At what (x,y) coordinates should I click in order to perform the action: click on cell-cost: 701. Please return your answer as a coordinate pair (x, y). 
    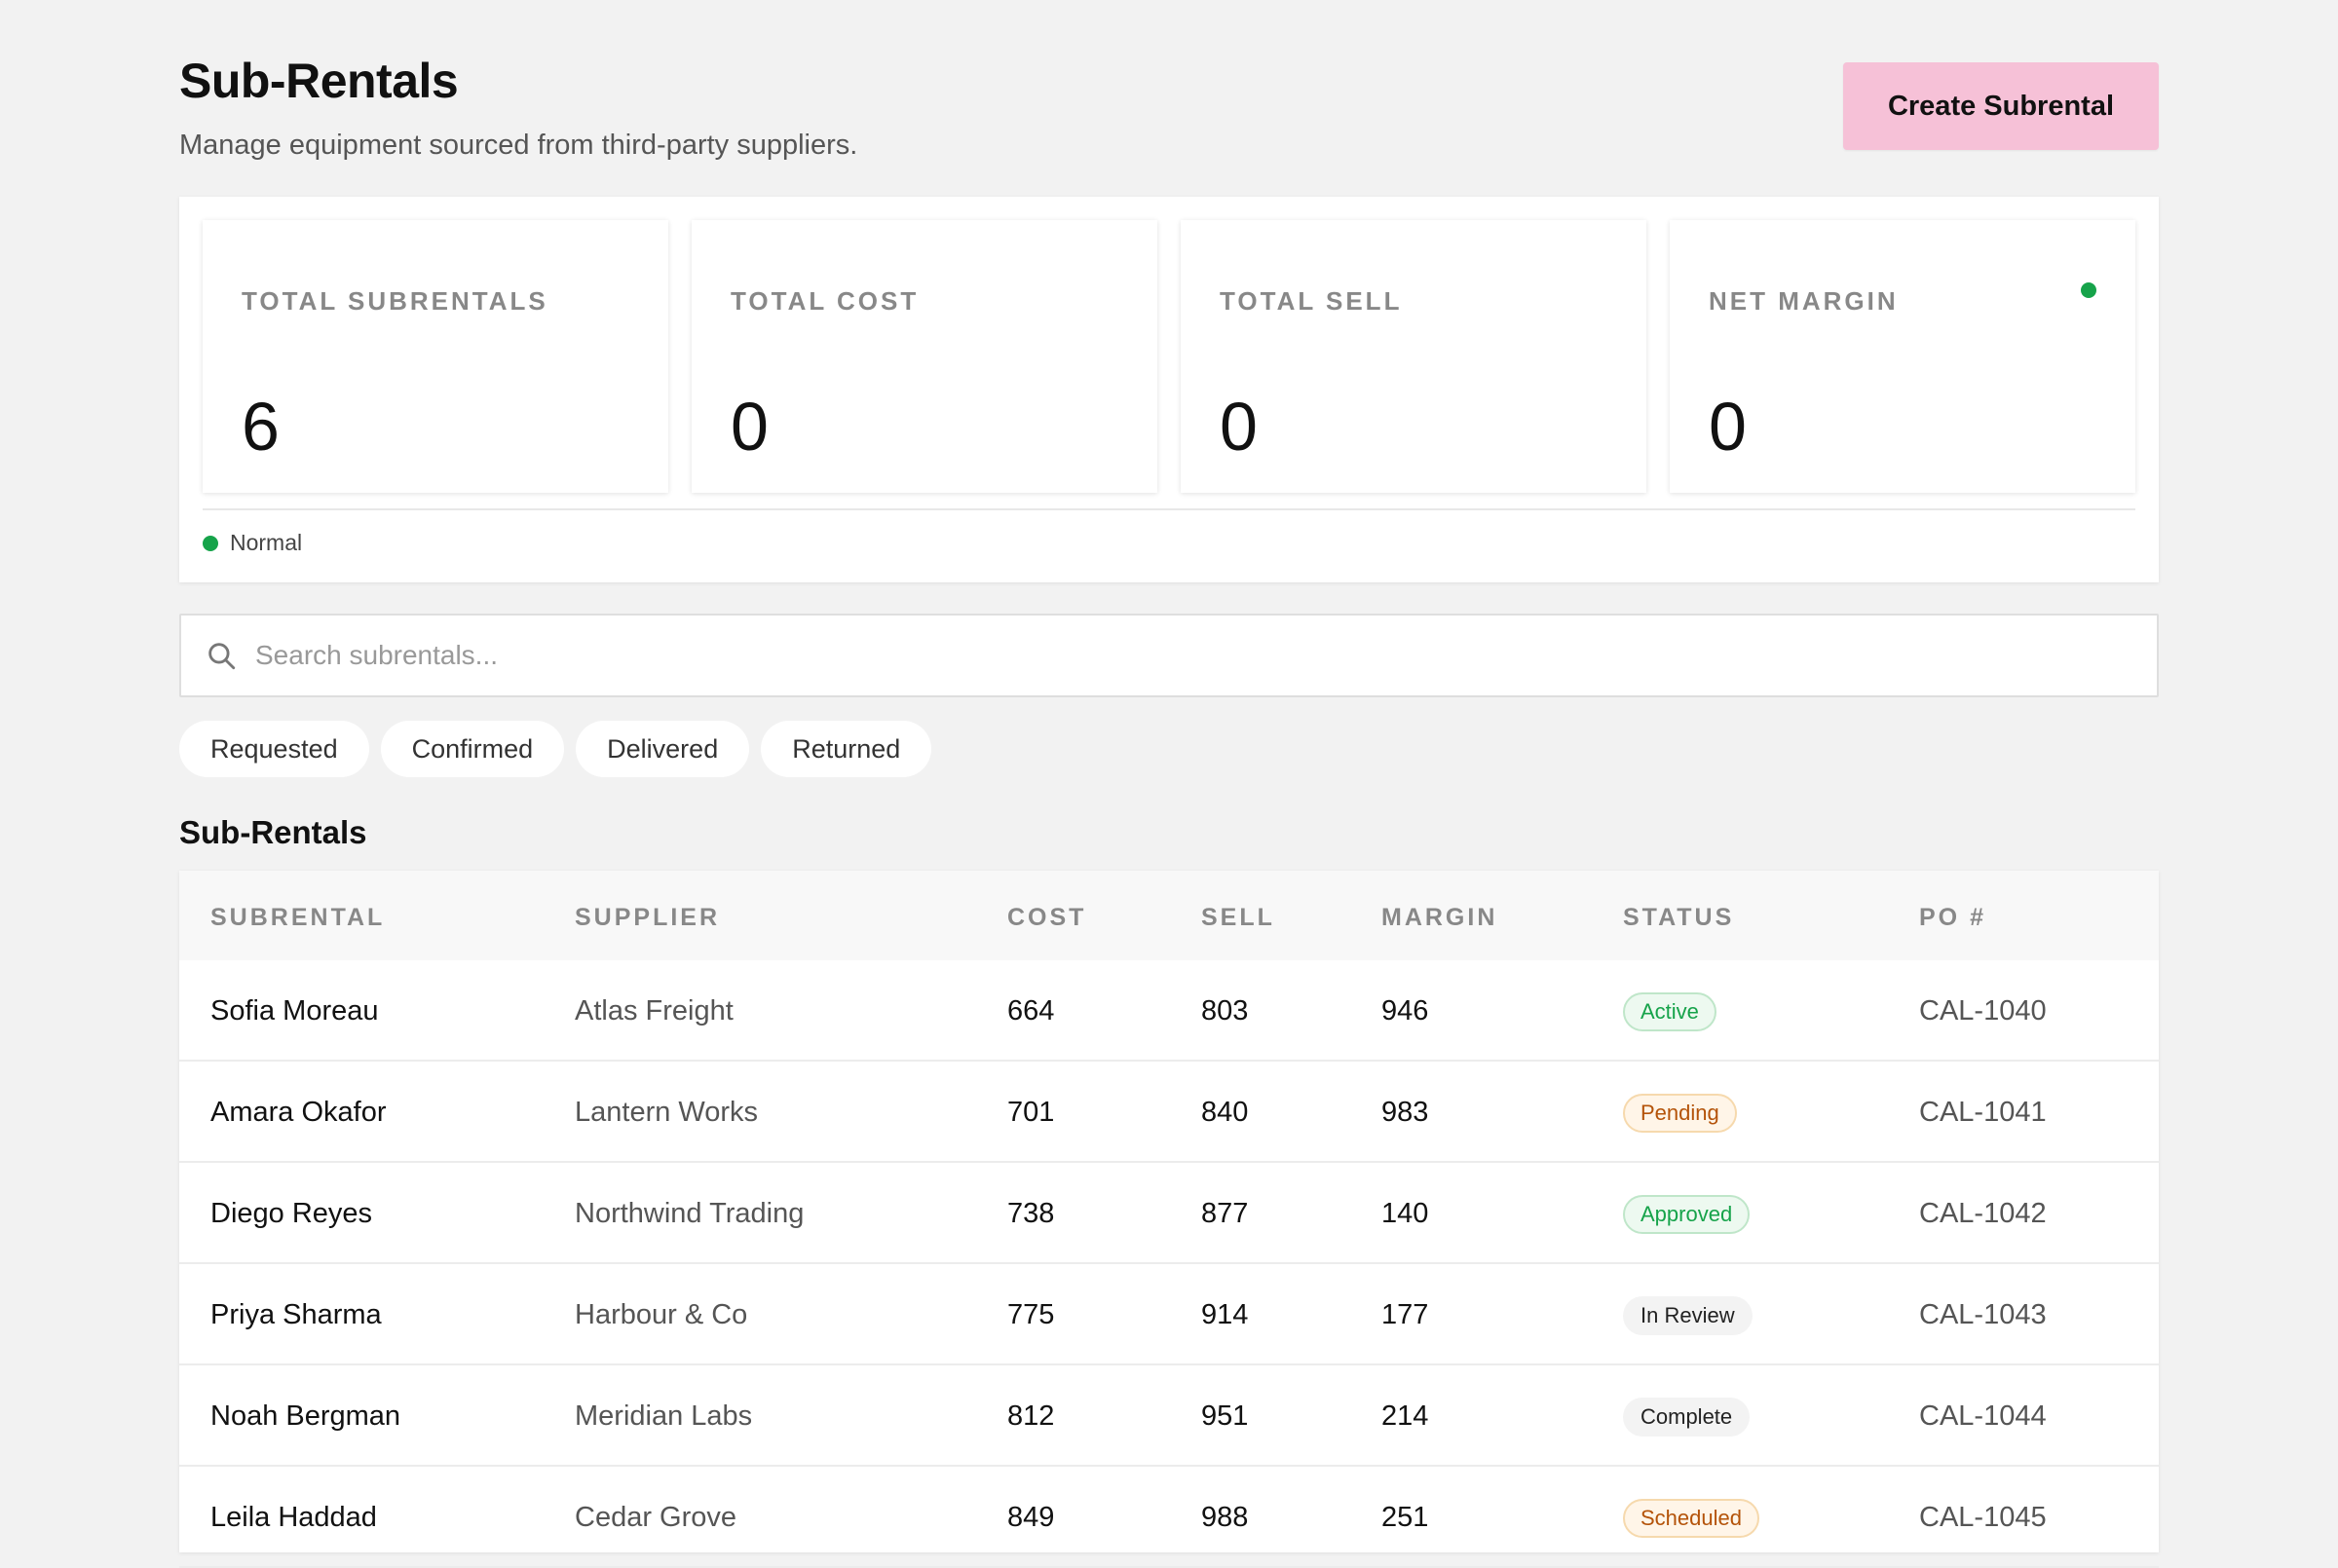
    Looking at the image, I should click on (1031, 1112).